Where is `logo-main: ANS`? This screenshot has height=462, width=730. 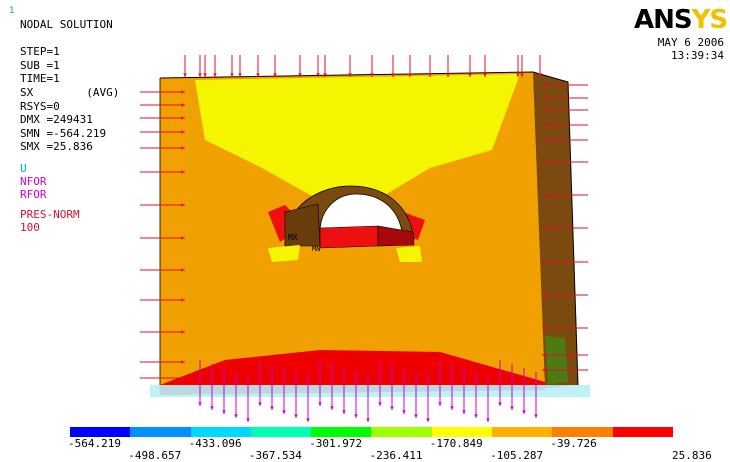
logo-main: ANS is located at coordinates (663, 20).